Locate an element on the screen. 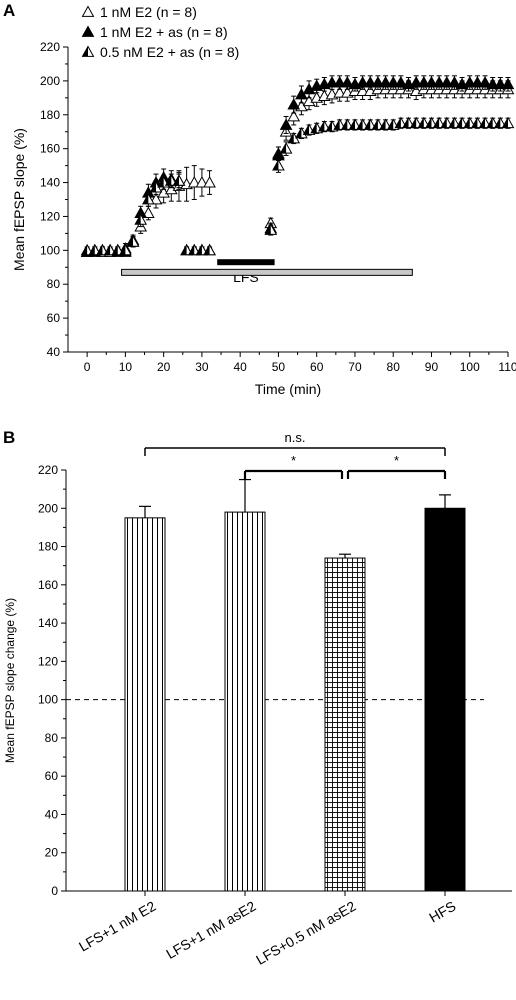 This screenshot has width=516, height=1000. significance-label: n.s. is located at coordinates (295, 437).